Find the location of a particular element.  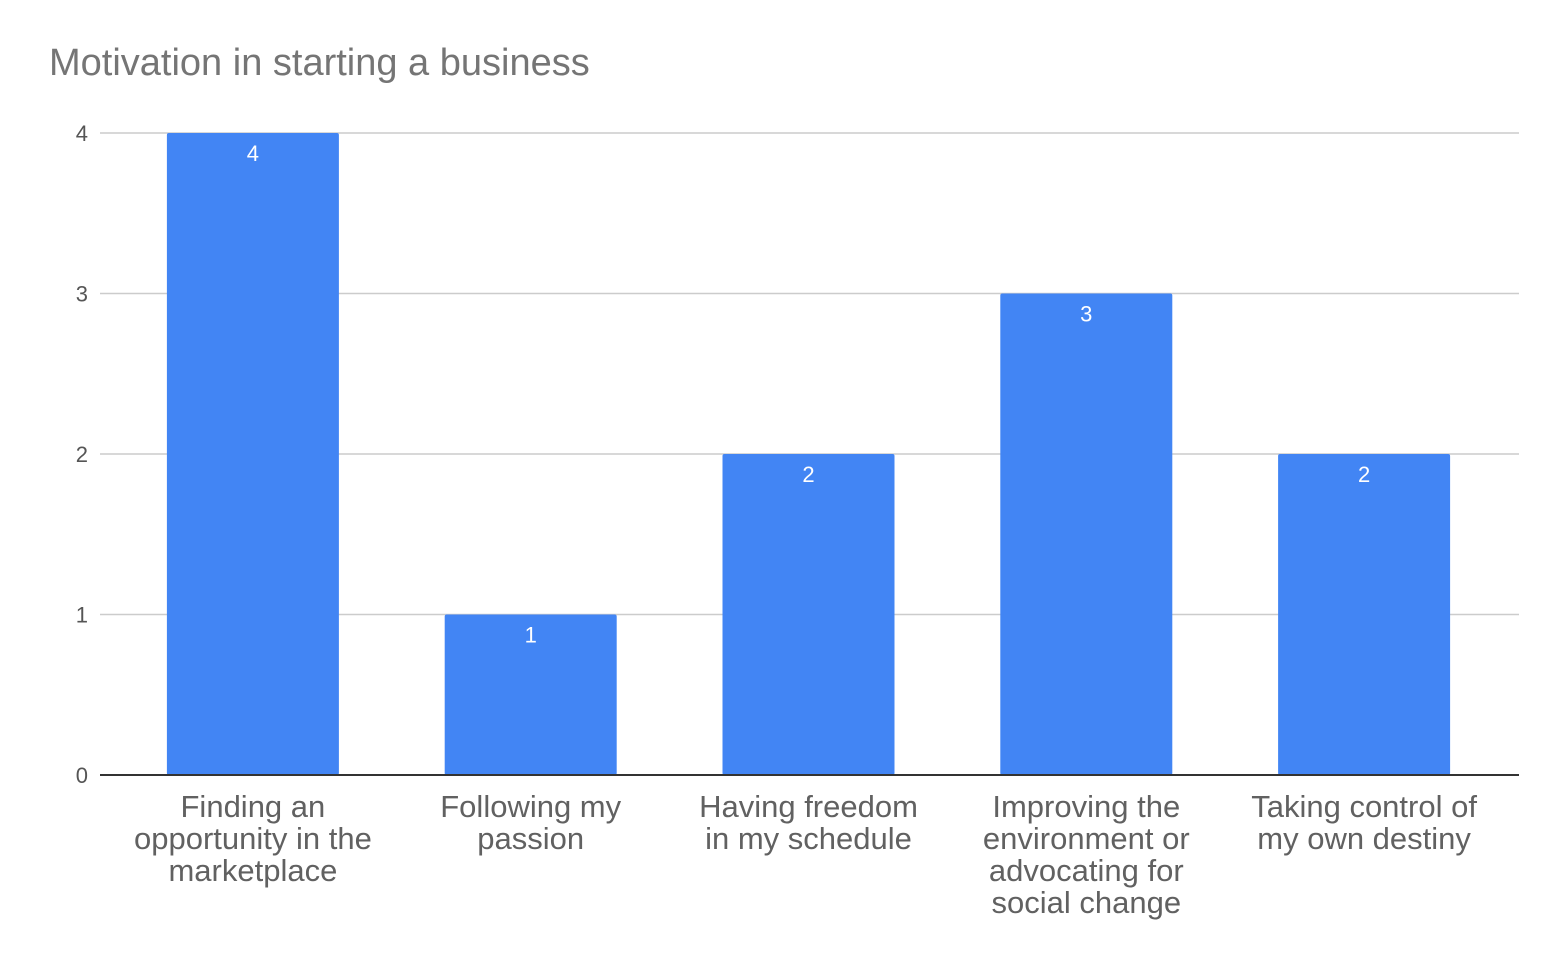

x-tick-label: social change is located at coordinates (1087, 902).